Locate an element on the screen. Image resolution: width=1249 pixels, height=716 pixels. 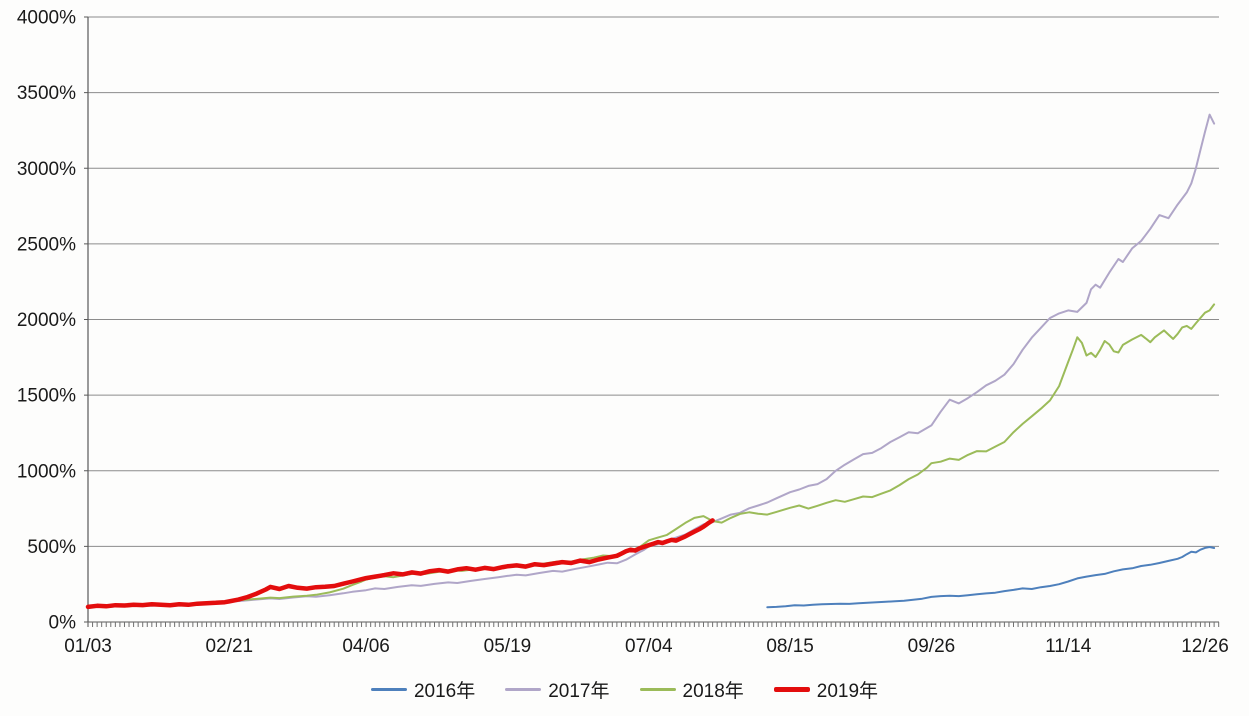
y-axis-label: 500% is located at coordinates (51, 547).